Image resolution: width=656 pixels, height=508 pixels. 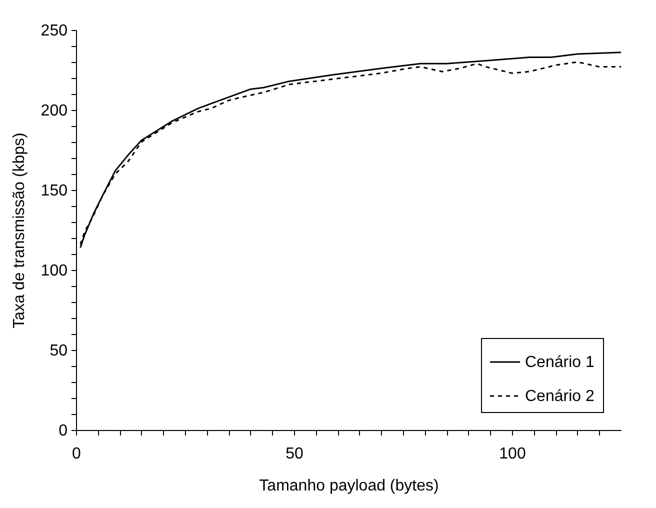 What do you see at coordinates (54, 191) in the screenshot?
I see `y-tick-label: 150` at bounding box center [54, 191].